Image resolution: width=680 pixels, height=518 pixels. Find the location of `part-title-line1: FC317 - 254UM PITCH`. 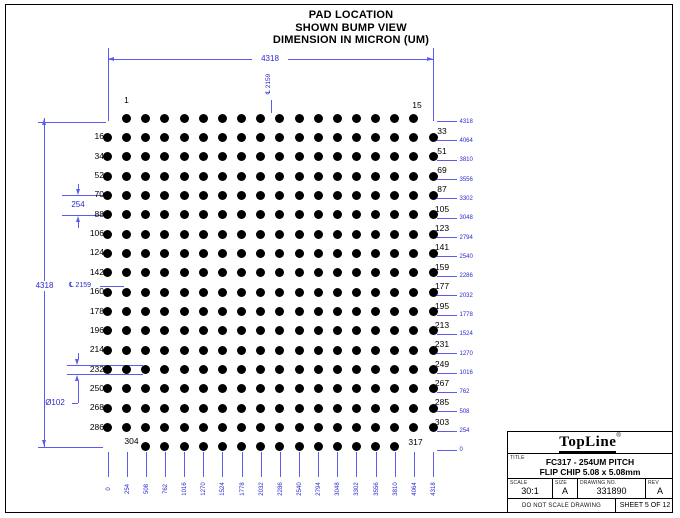

part-title-line1: FC317 - 254UM PITCH is located at coordinates (590, 462).